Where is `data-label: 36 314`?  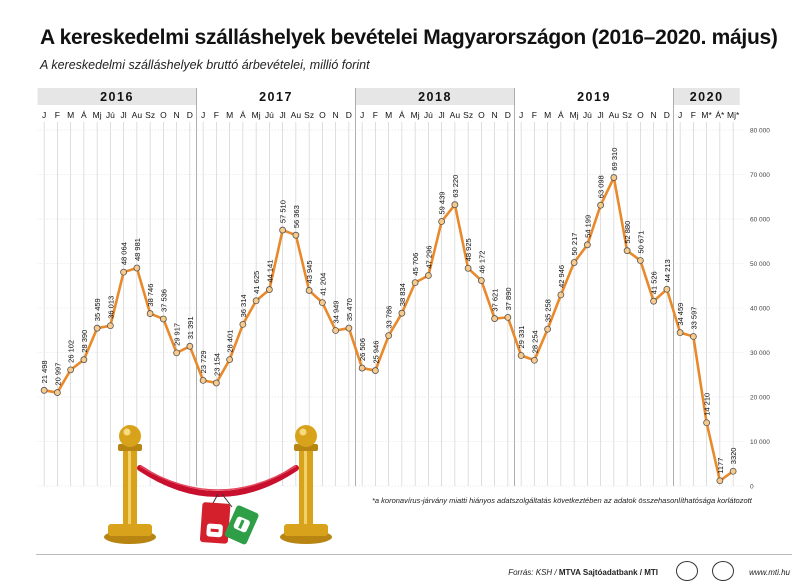
data-label: 36 314 is located at coordinates (243, 305).